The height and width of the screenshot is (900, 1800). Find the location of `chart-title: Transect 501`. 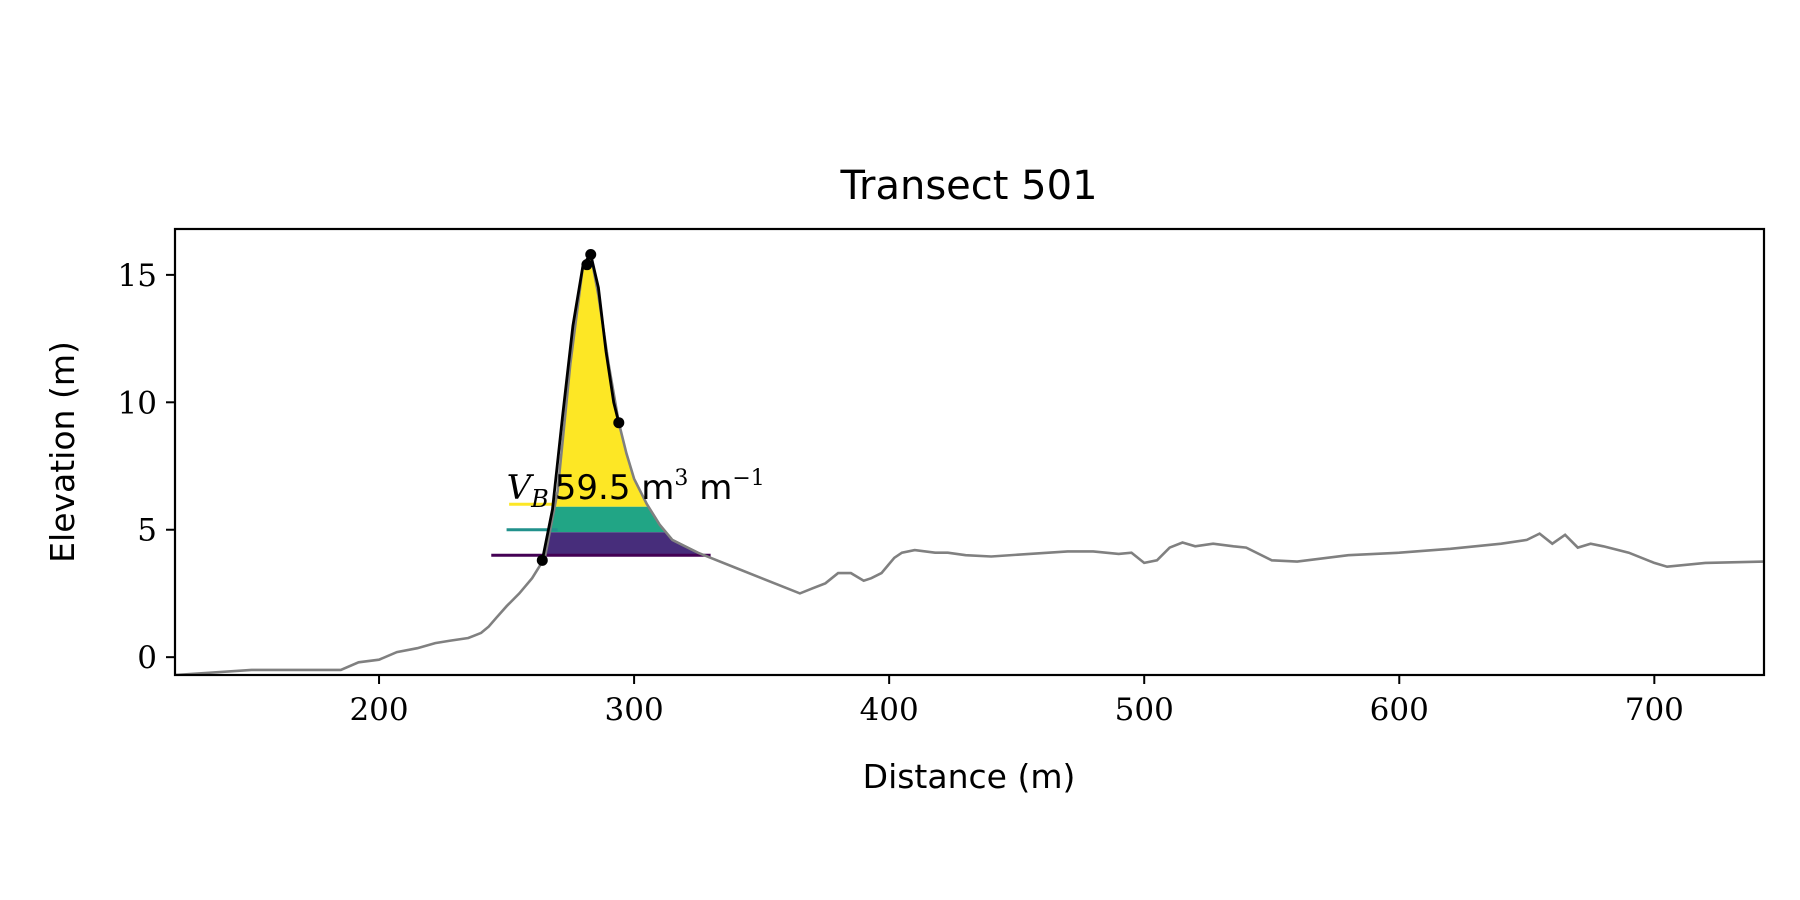

chart-title: Transect 501 is located at coordinates (968, 186).